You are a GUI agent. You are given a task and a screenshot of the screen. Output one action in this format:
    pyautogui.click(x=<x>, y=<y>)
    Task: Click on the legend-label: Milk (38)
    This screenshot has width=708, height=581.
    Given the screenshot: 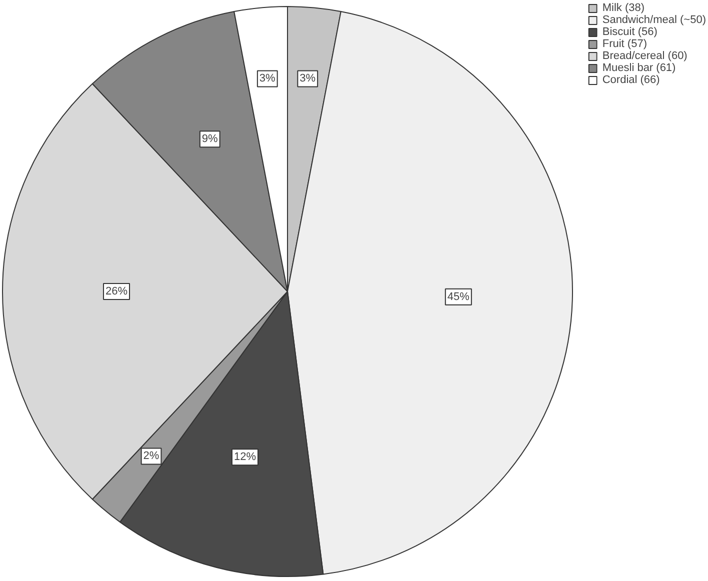 What is the action you would take?
    pyautogui.click(x=623, y=8)
    